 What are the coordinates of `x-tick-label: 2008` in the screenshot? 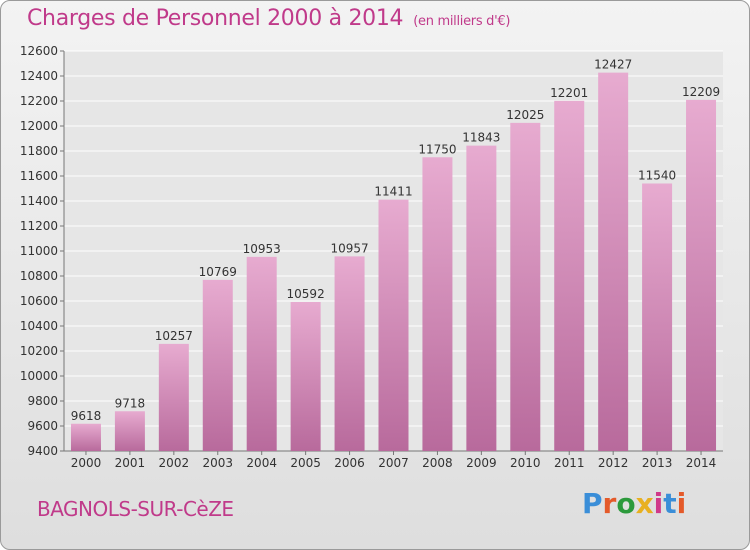 It's located at (437, 463).